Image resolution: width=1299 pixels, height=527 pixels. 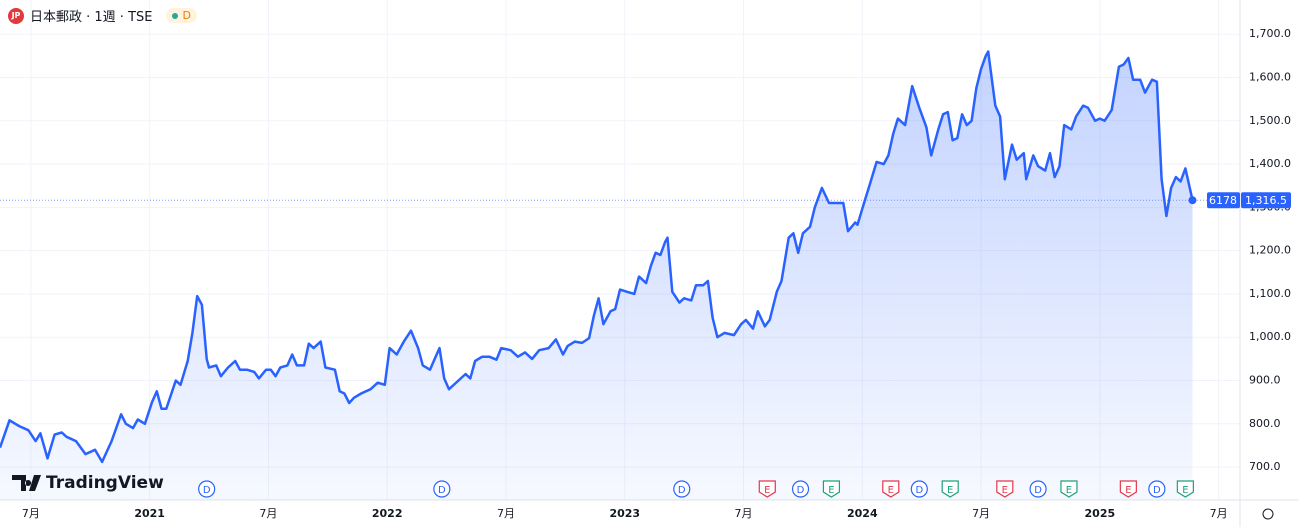 What do you see at coordinates (1270, 120) in the screenshot?
I see `y-tick-label: 1,500.0` at bounding box center [1270, 120].